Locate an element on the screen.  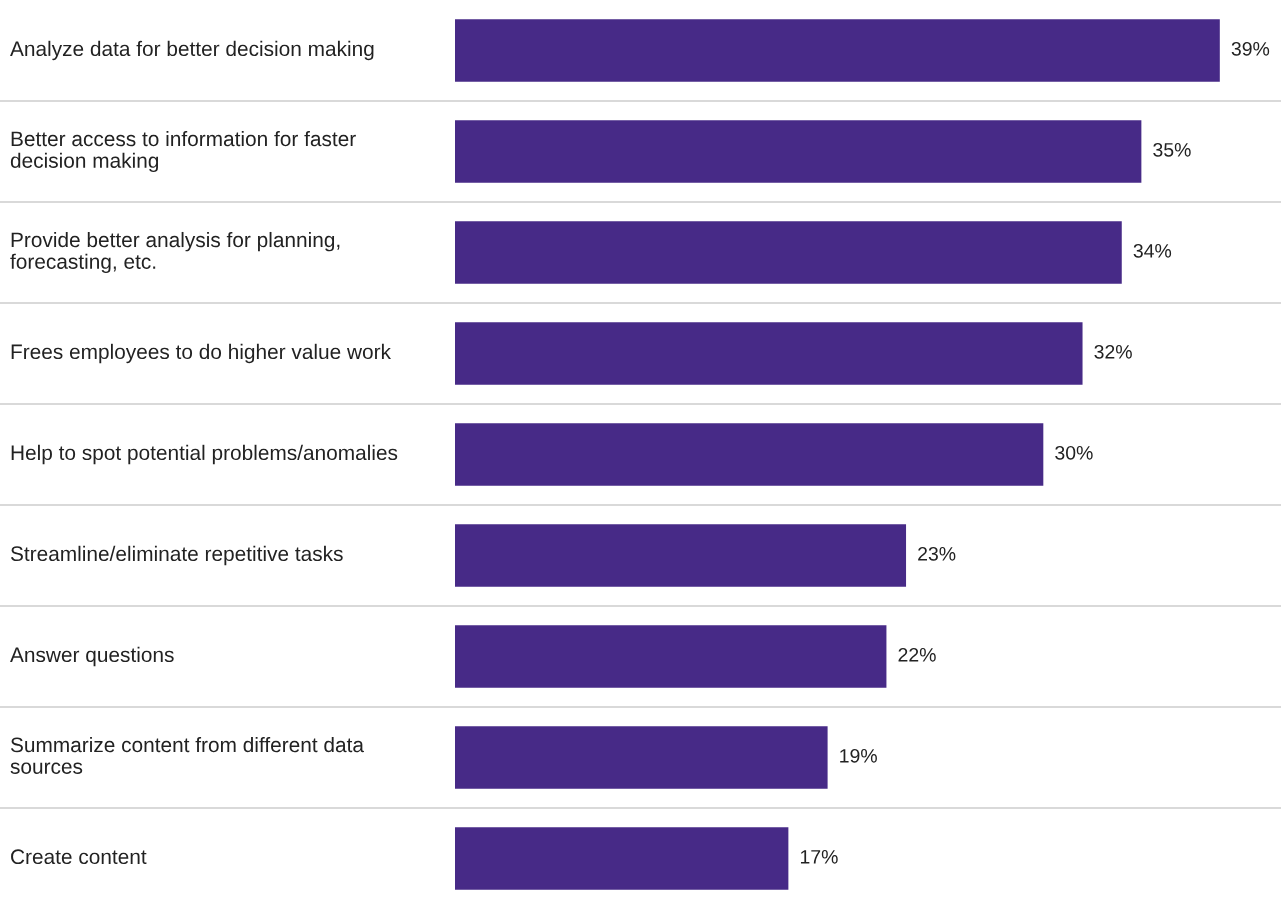
y-tick-label: Provide better analysis for planning, forecasting, etc. is located at coordinates (175, 252).